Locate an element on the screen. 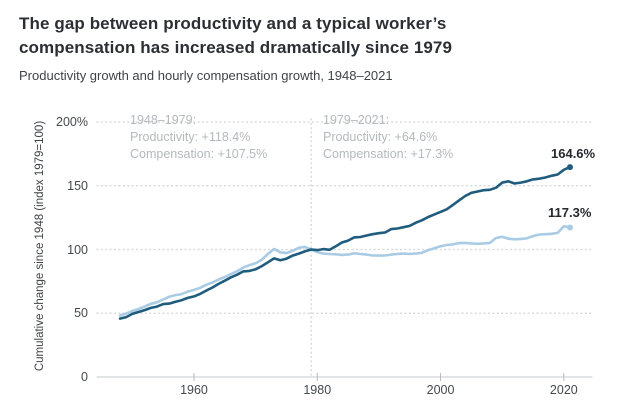 The image size is (620, 408). x-tick-label: 2020 is located at coordinates (563, 390).